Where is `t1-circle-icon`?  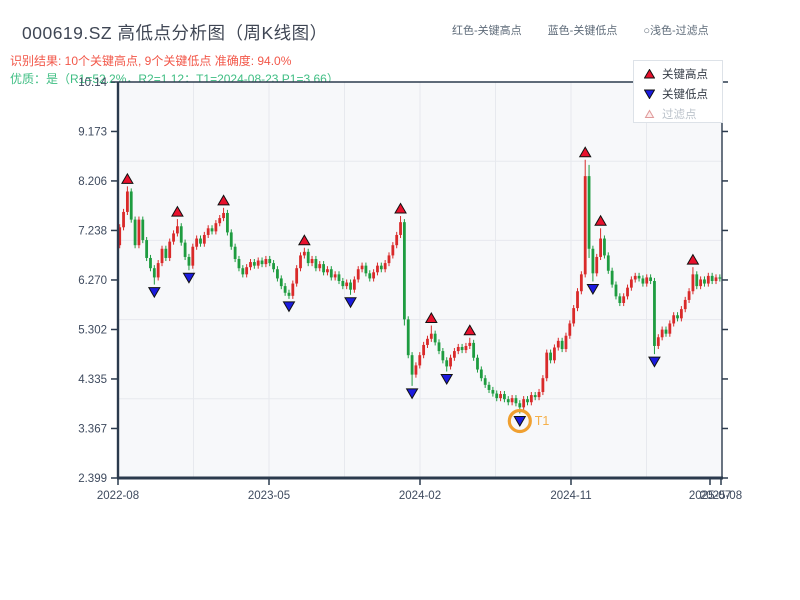 t1-circle-icon is located at coordinates (519, 421).